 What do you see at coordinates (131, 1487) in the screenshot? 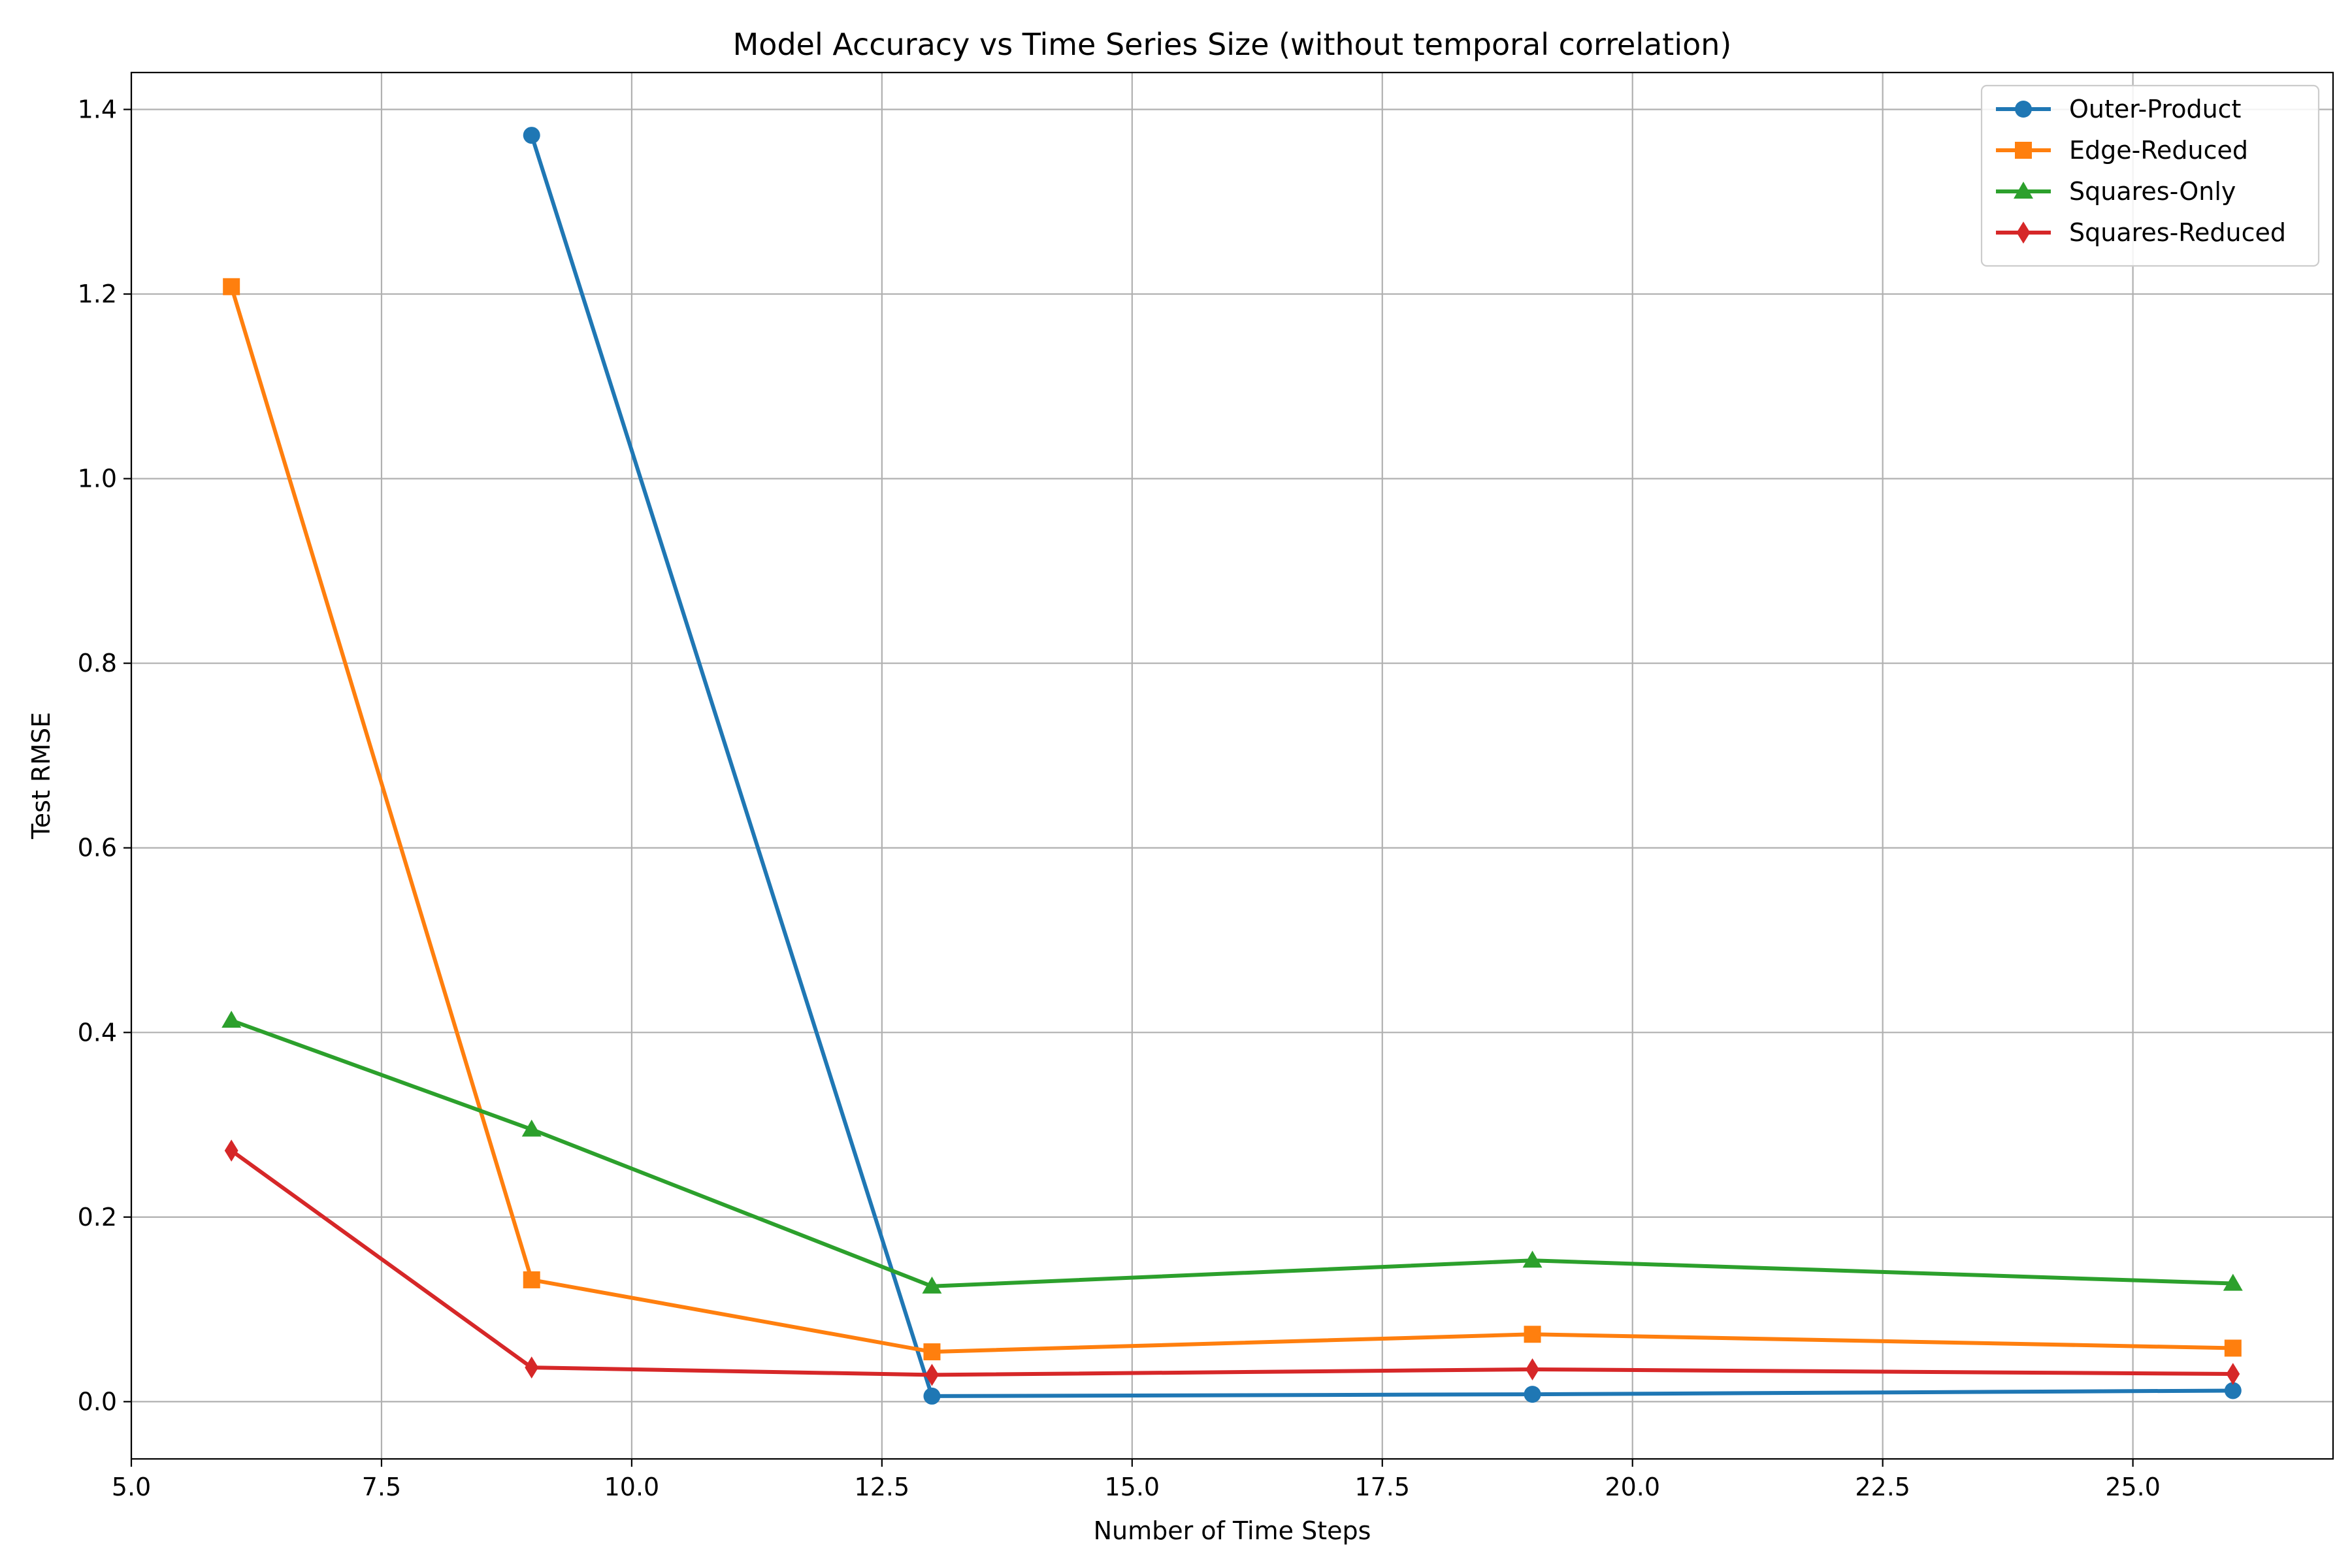
I see `x-tick-label: 5.0` at bounding box center [131, 1487].